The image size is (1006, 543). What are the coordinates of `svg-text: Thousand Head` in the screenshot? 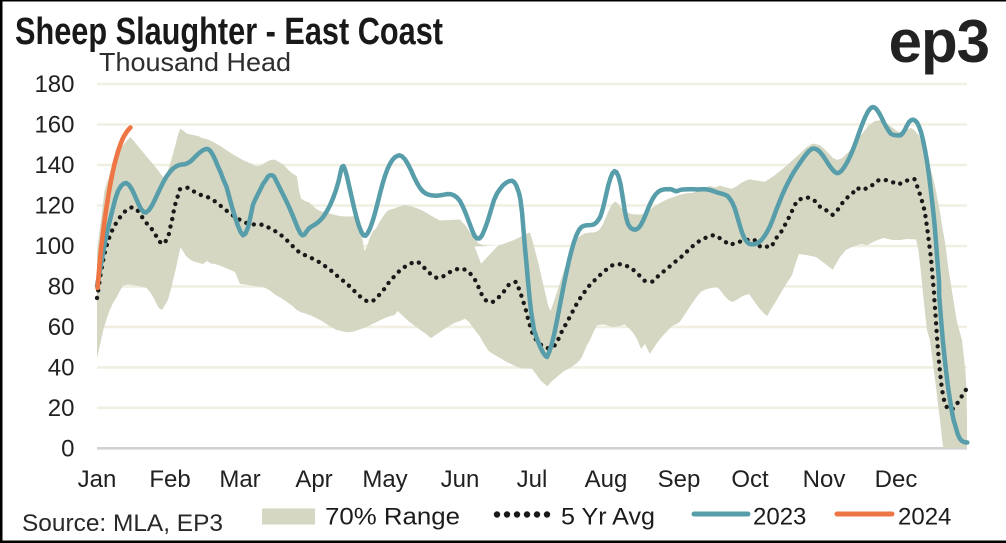 It's located at (195, 62).